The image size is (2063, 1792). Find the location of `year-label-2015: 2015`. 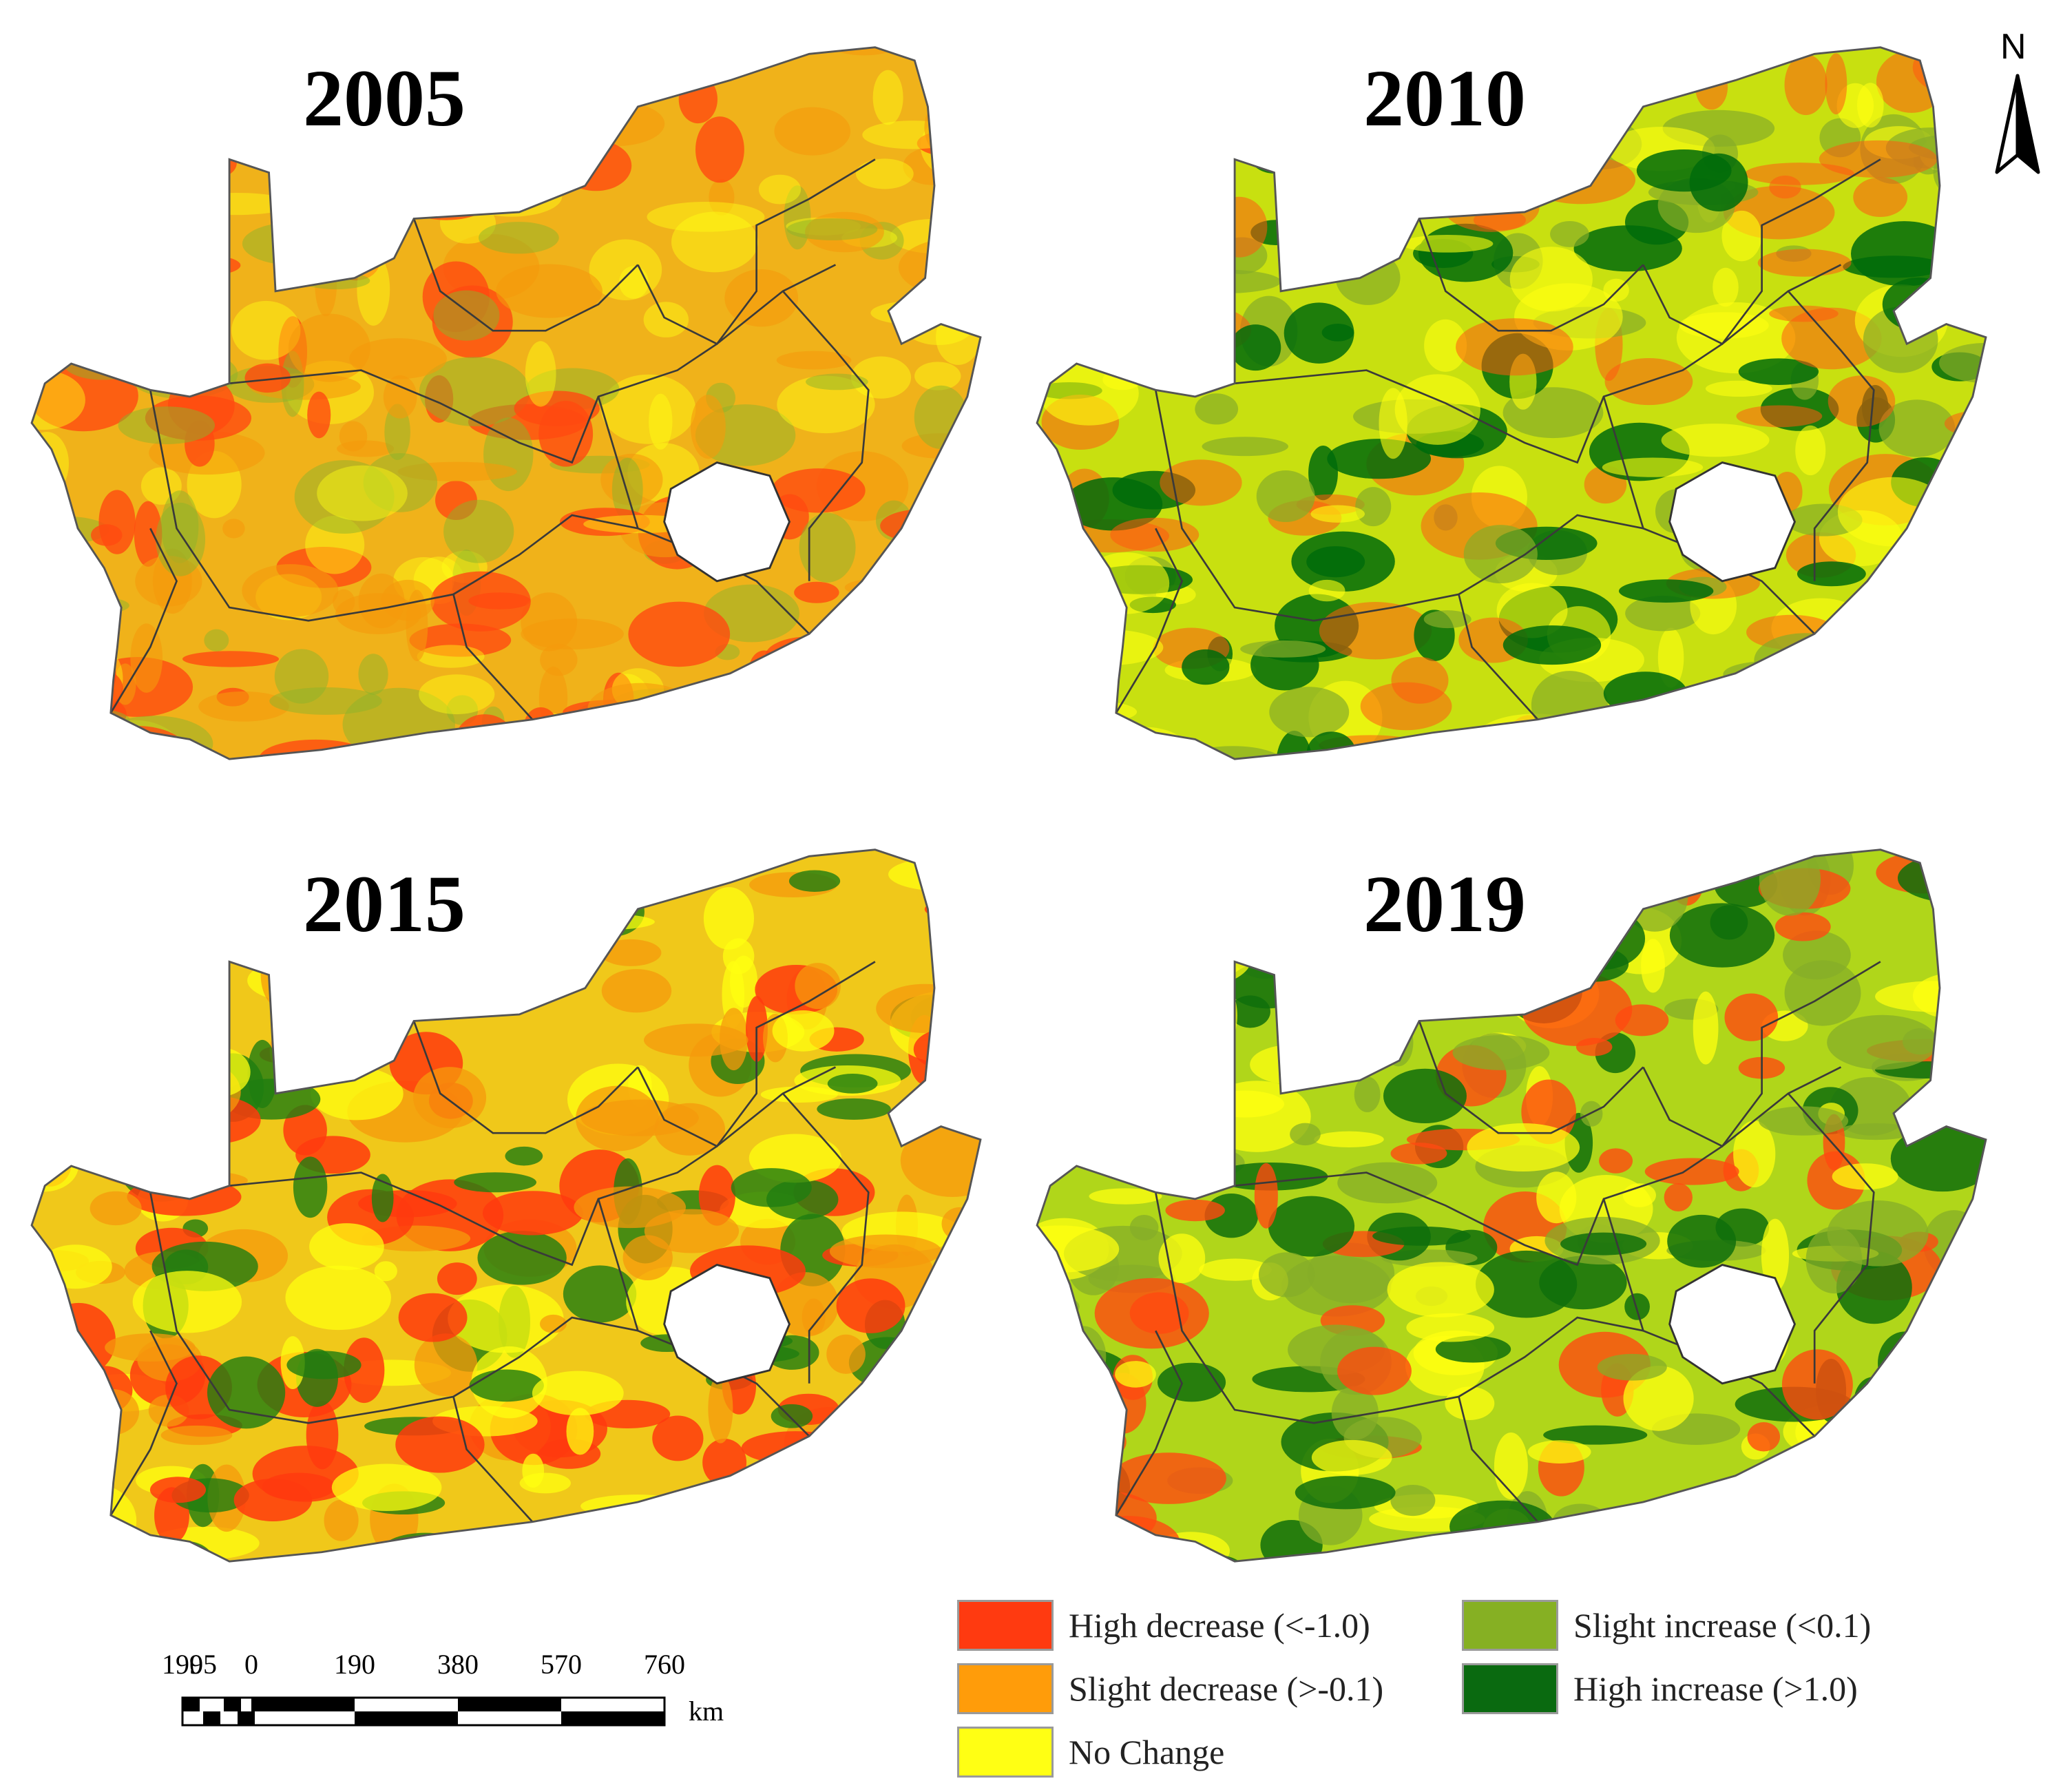

year-label-2015: 2015 is located at coordinates (384, 904).